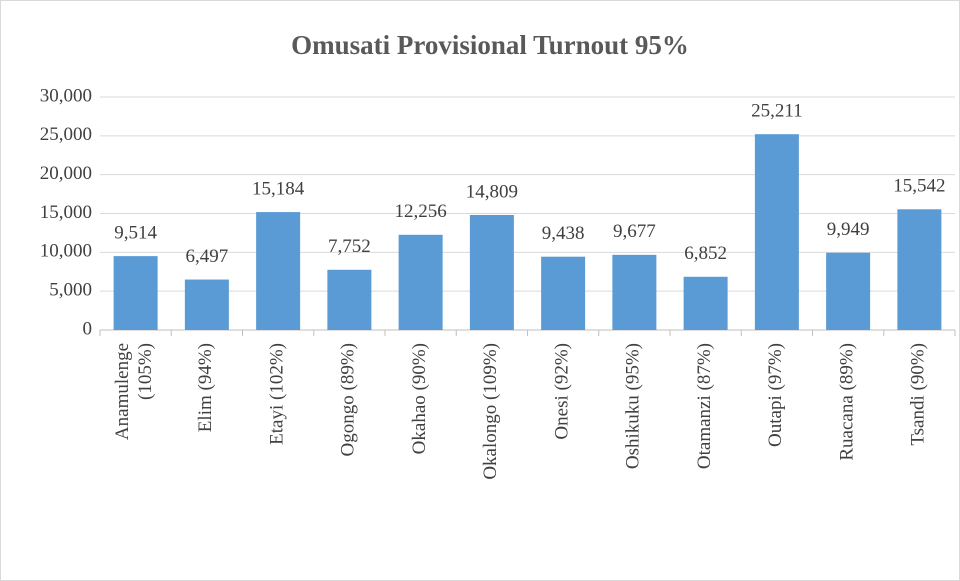  I want to click on value-label: 9,949, so click(848, 229).